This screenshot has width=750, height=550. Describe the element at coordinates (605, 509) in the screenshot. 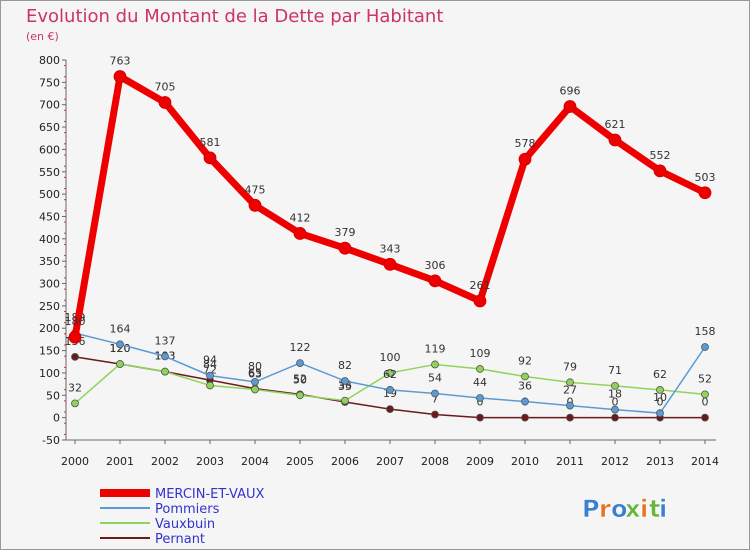

I see `logo-letter: r` at that location.